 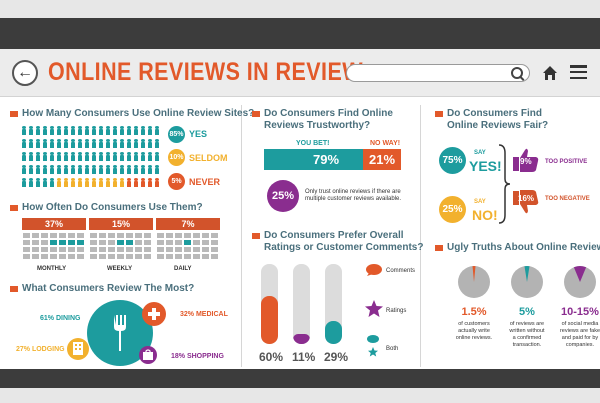 I want to click on shopping-label: 18% SHOPPING, so click(x=197, y=356).